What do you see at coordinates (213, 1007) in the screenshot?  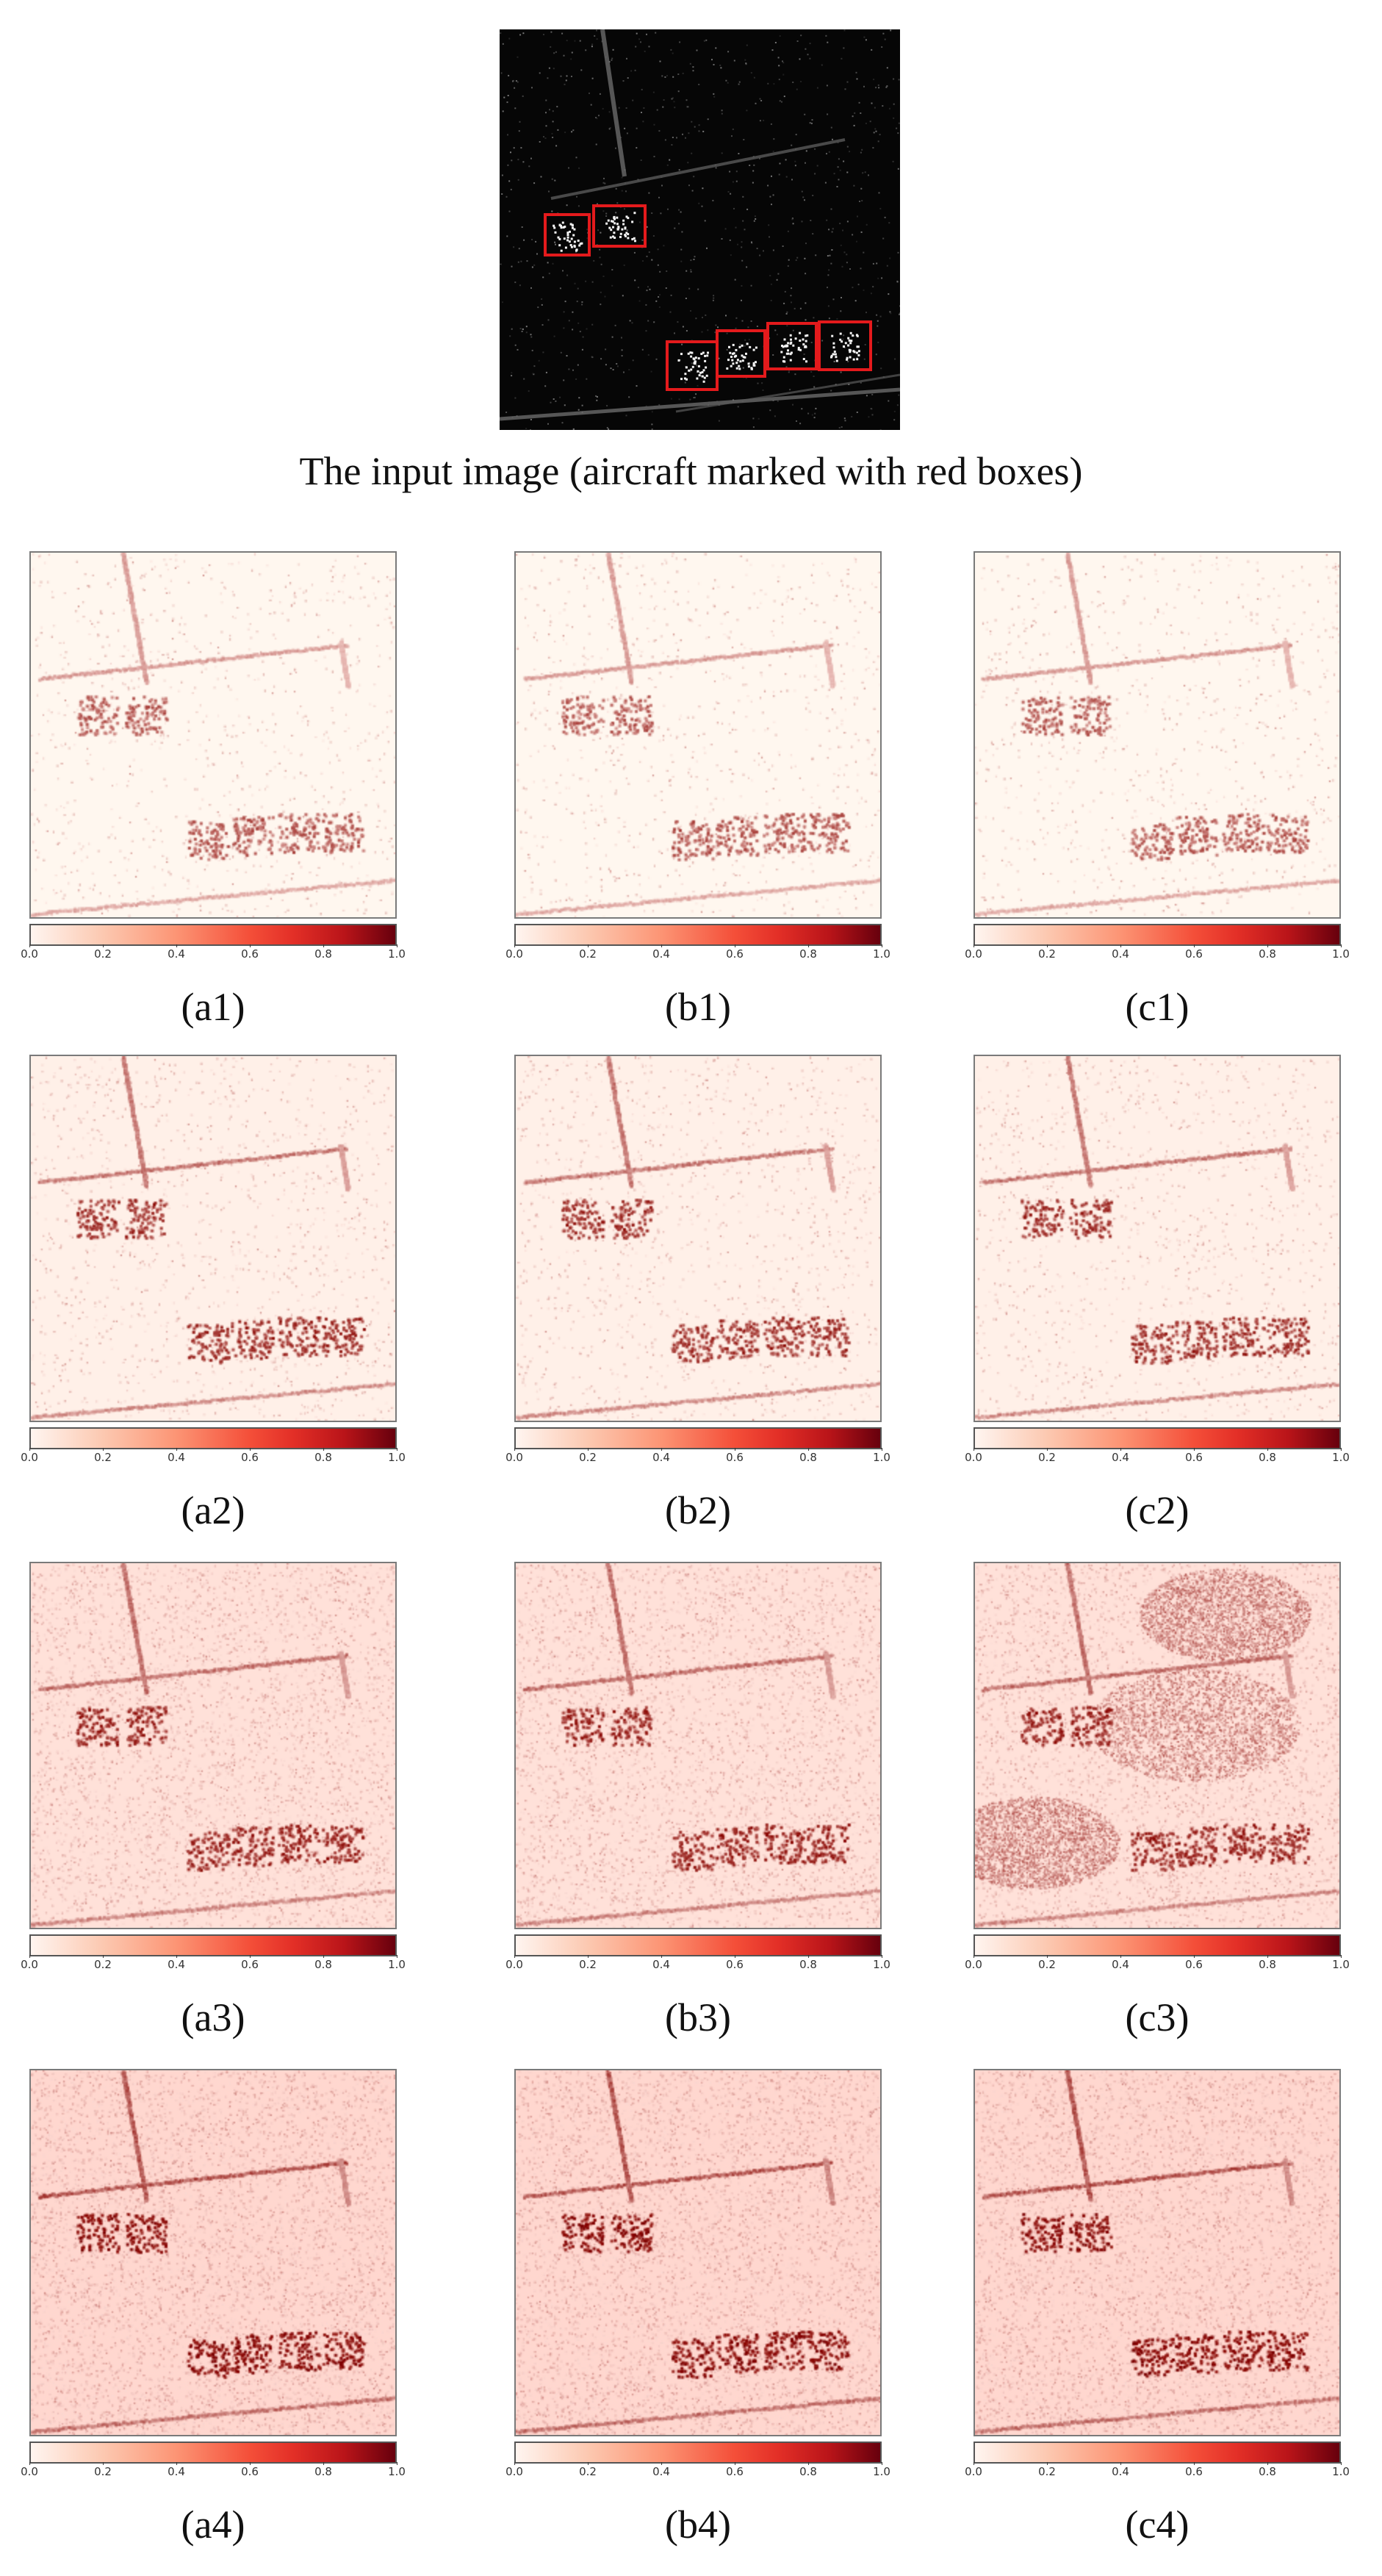 I see `panel-label: (a1)` at bounding box center [213, 1007].